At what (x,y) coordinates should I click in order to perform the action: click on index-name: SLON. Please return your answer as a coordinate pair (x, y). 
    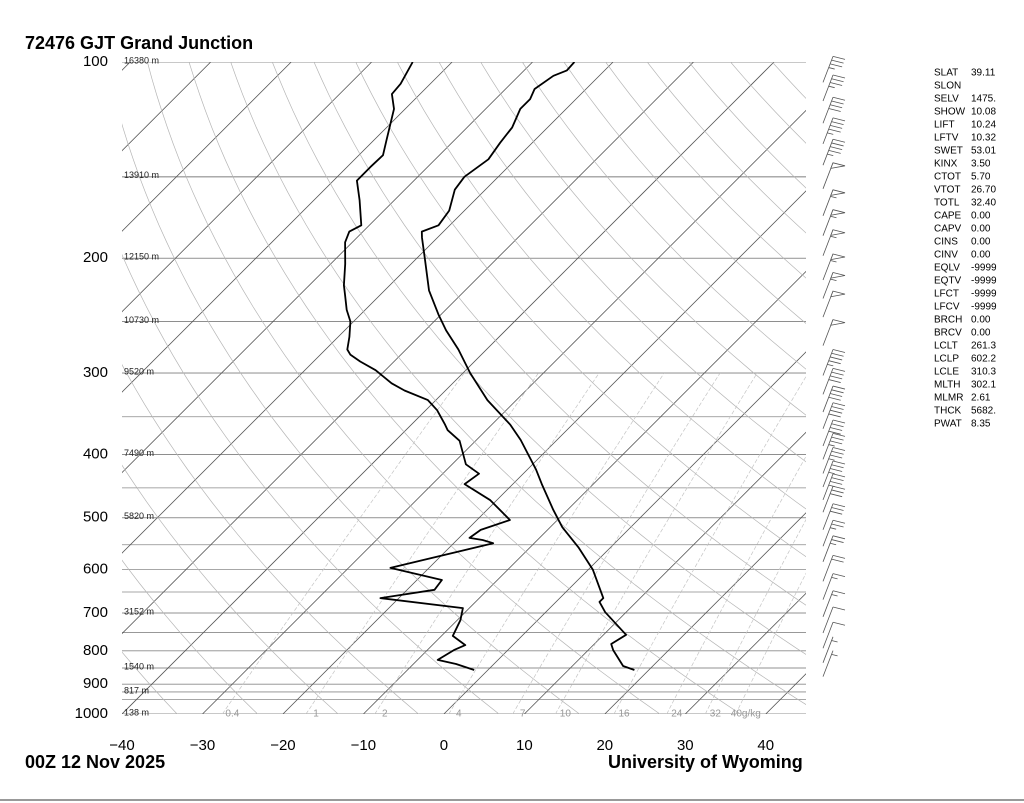
    Looking at the image, I should click on (947, 86).